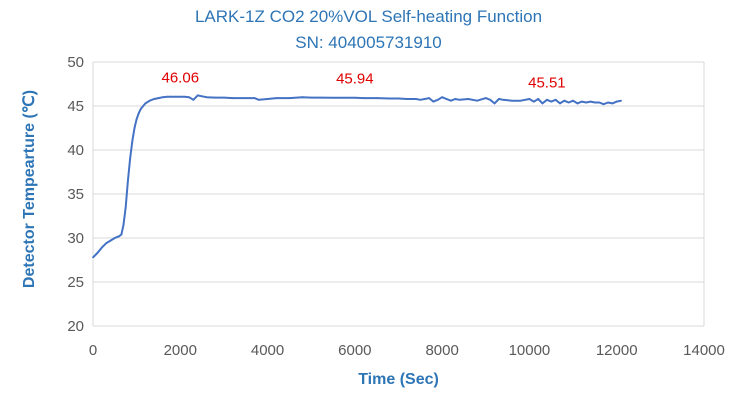 This screenshot has width=737, height=400. I want to click on y-tick-label: 50, so click(75, 62).